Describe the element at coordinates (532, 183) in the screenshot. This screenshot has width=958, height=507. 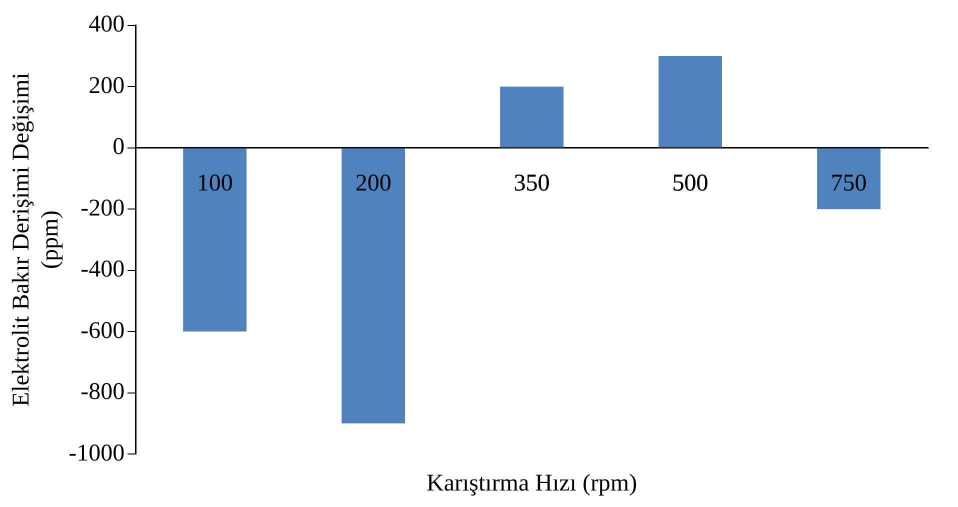
I see `x-tick-label: 350` at that location.